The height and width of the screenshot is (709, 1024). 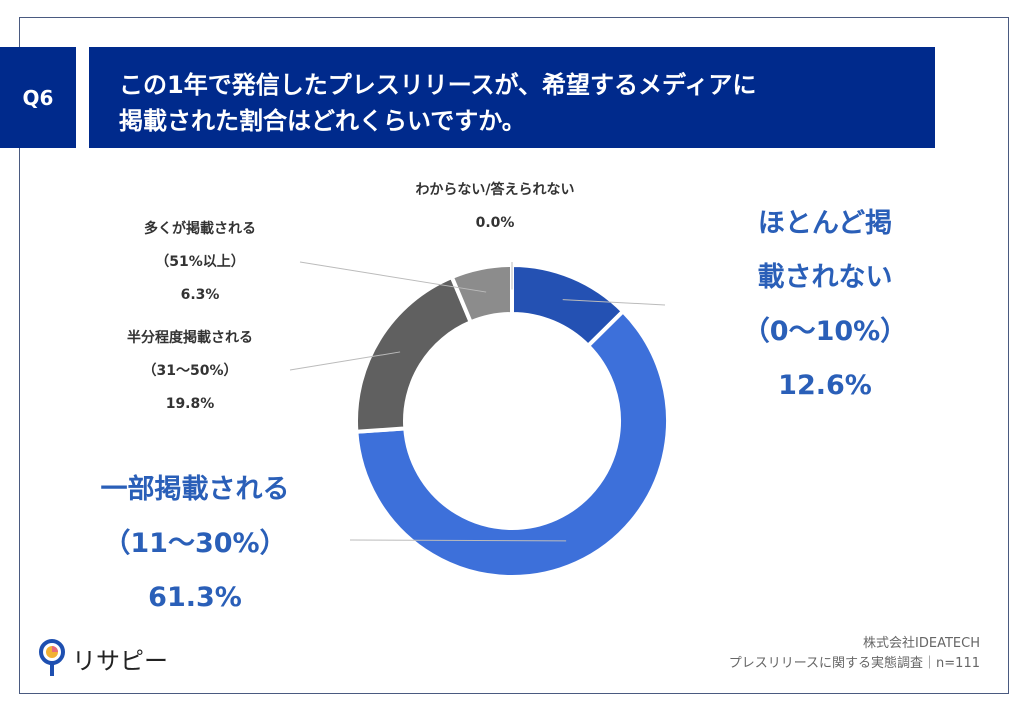 I want to click on slice-2-value: 19.8%, so click(x=190, y=404).